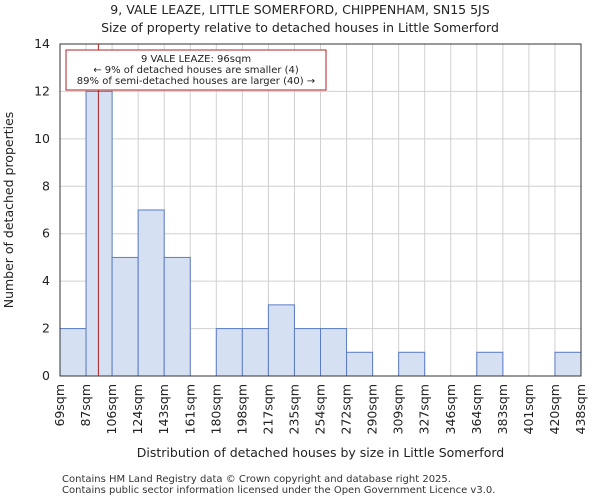  Describe the element at coordinates (46, 280) in the screenshot. I see `y-tick-label: 4` at that location.